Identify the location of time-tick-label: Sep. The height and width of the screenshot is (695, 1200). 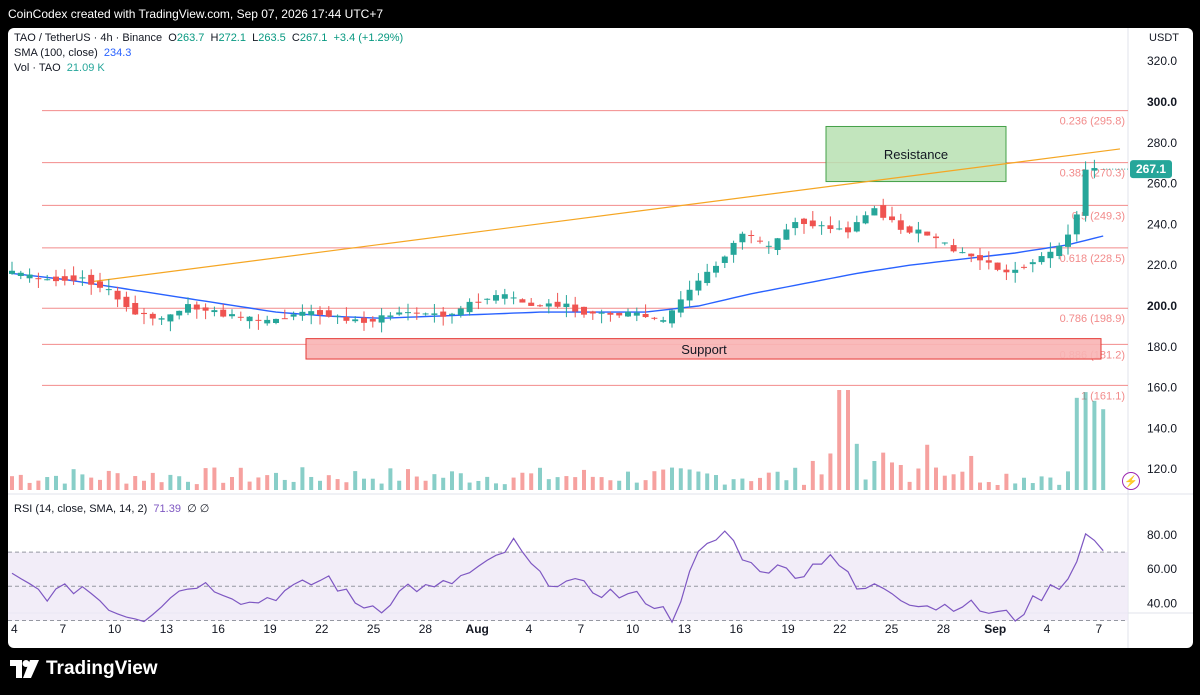
(995, 629).